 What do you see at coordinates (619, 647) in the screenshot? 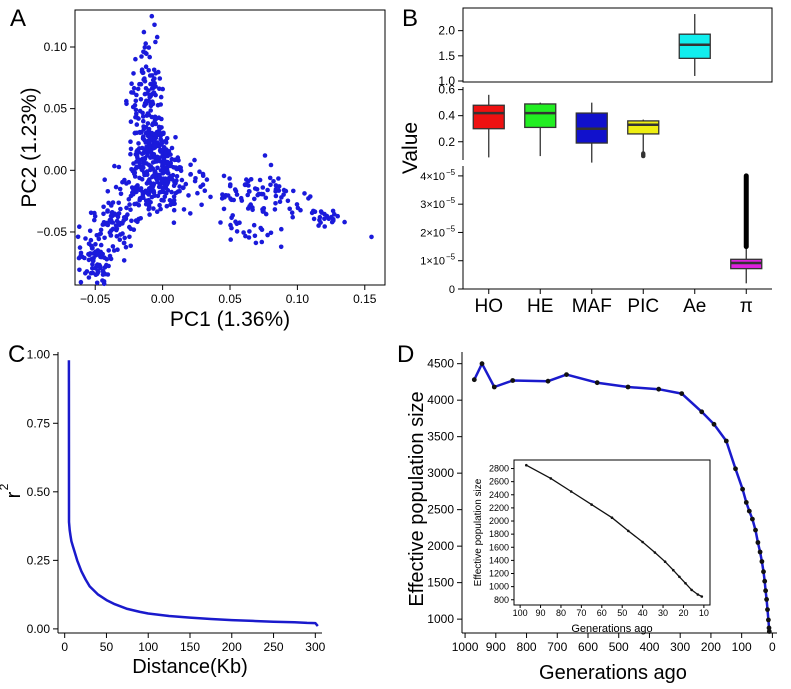
I see `panel-d-x-tick-label: 500` at bounding box center [619, 647].